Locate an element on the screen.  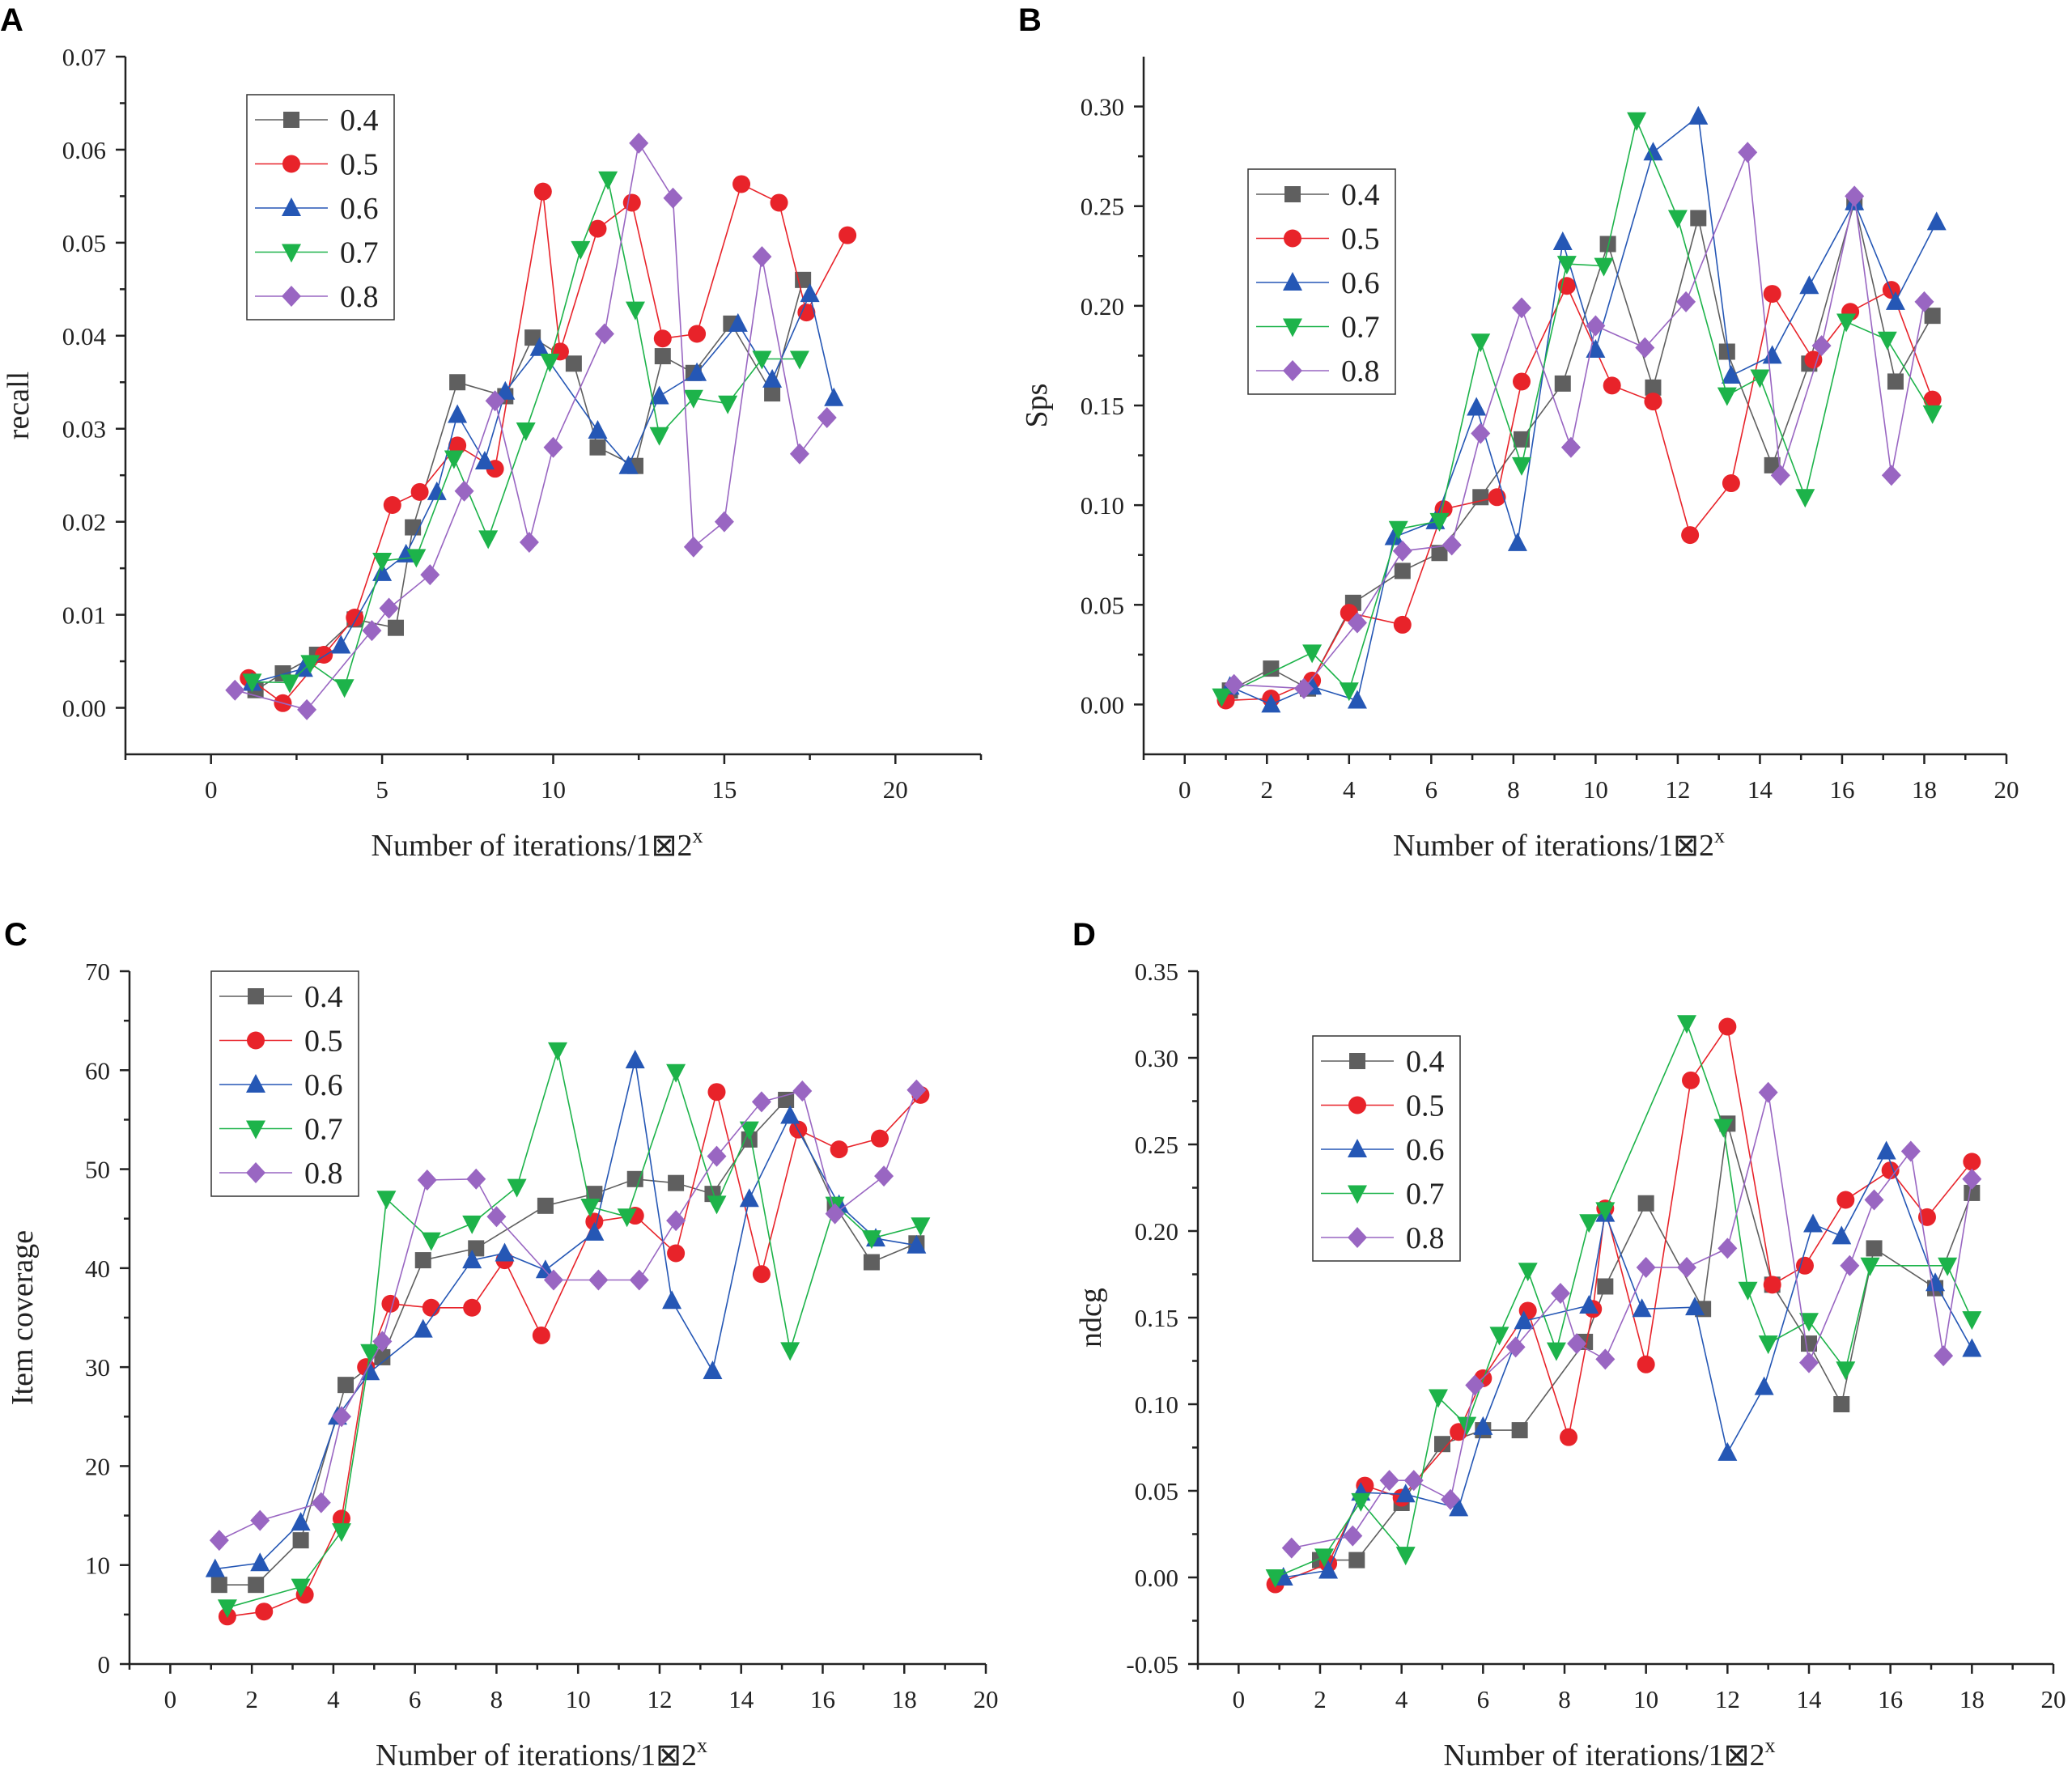
x-tick-label: 12 is located at coordinates (659, 1699).